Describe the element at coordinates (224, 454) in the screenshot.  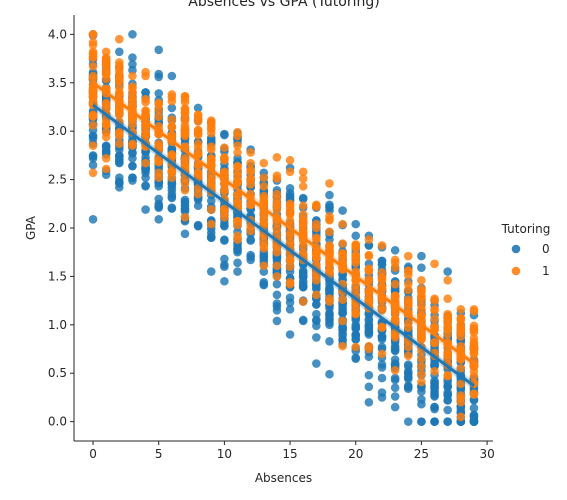
I see `x-tick-label: 10` at that location.